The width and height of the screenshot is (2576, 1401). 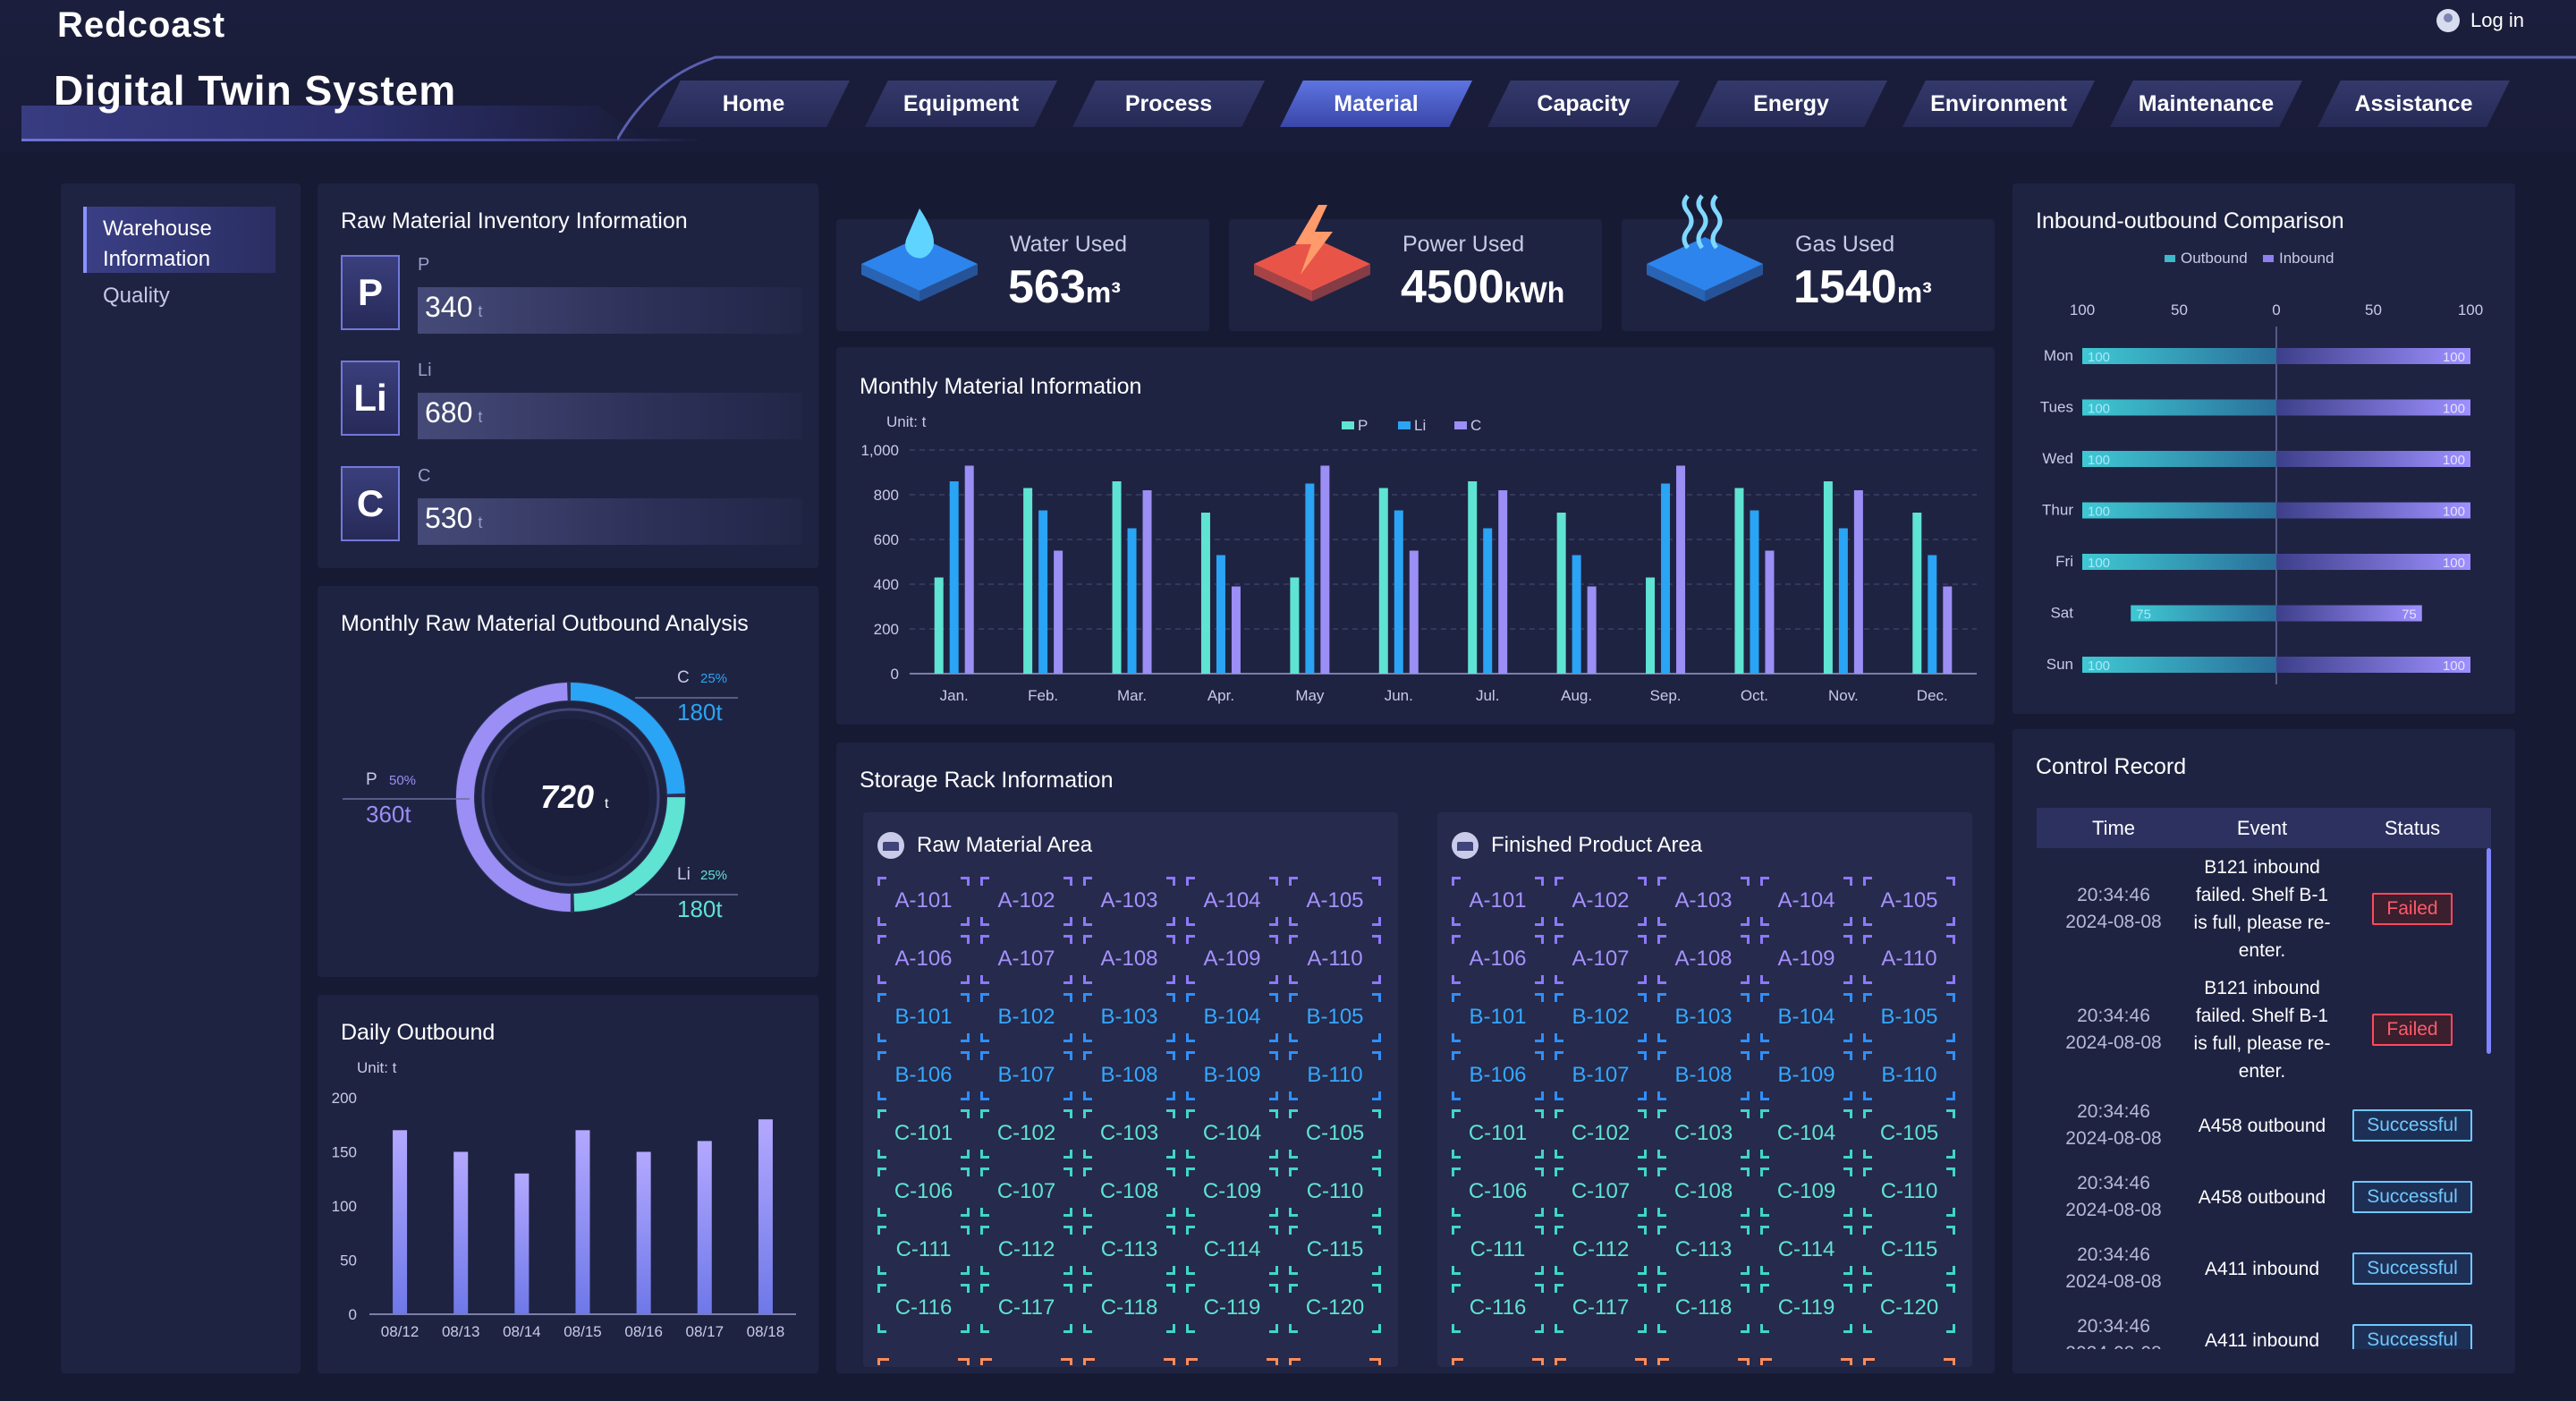 What do you see at coordinates (1948, 630) in the screenshot?
I see `bar-c-dec` at bounding box center [1948, 630].